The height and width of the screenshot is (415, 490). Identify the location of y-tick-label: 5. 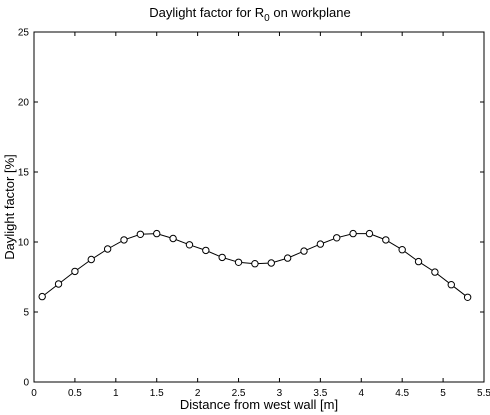
(26, 313).